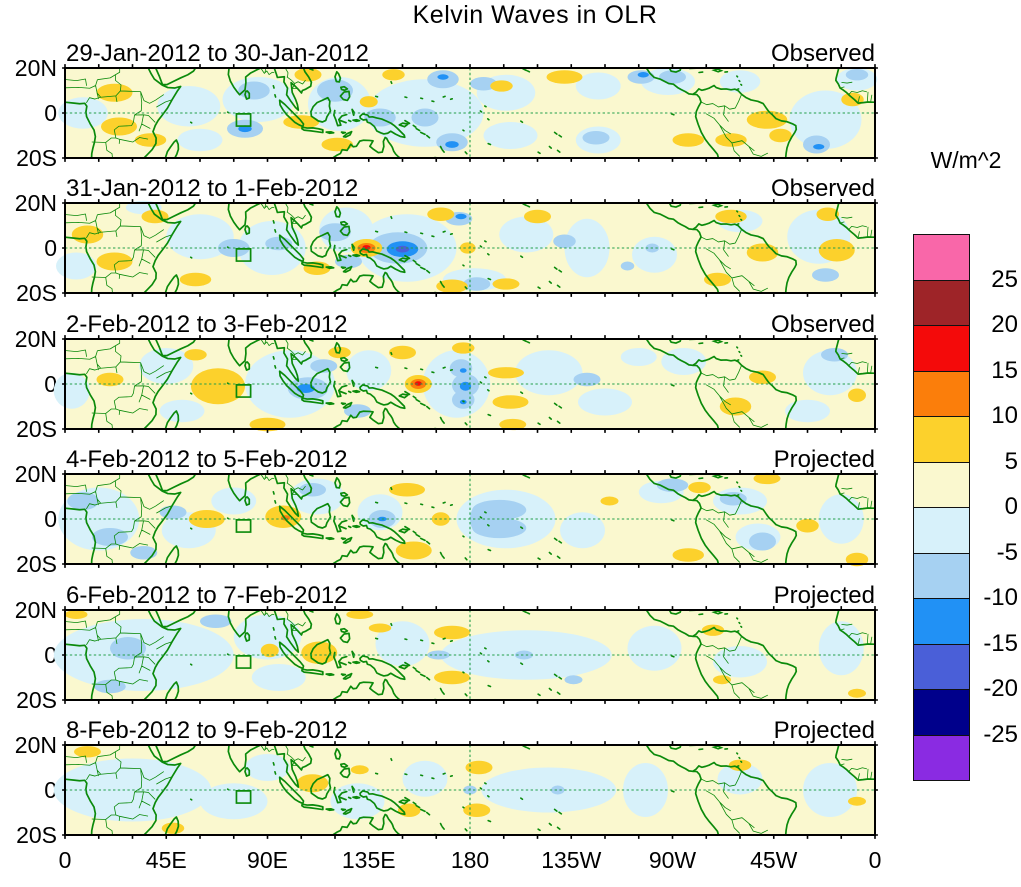  I want to click on colorbar-tick-label: -25, so click(1000, 734).